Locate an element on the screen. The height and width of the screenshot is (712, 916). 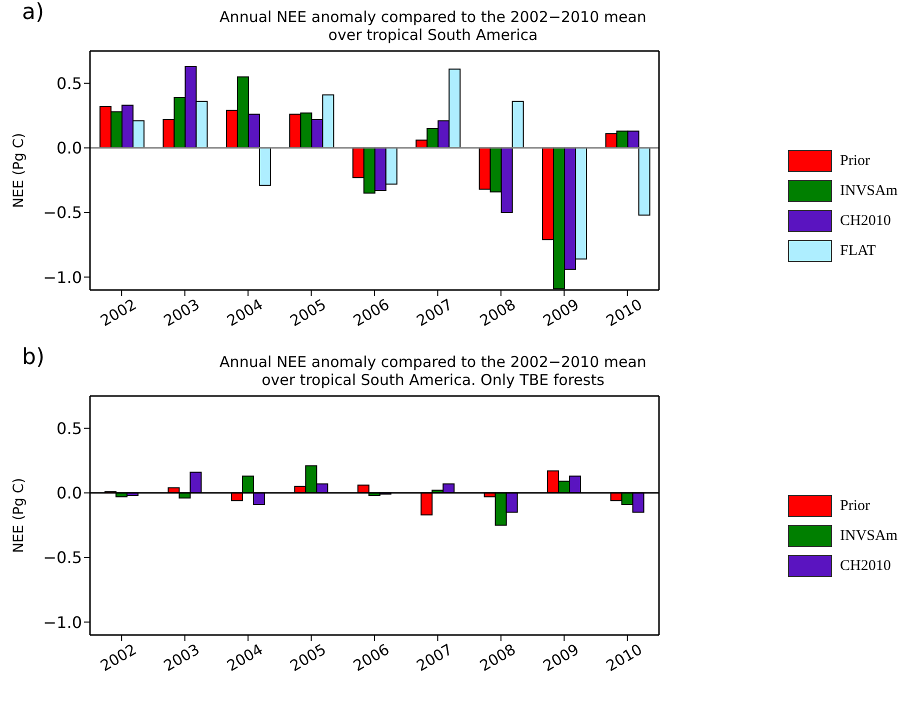
text: b) is located at coordinates (33, 357).